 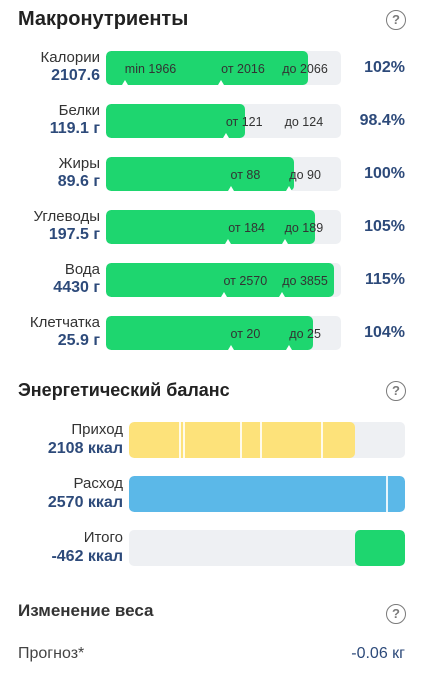 I want to click on macro-row-fiber: Клетчатка 25.9 г от 20 до 25 104%, so click(x=211, y=334).